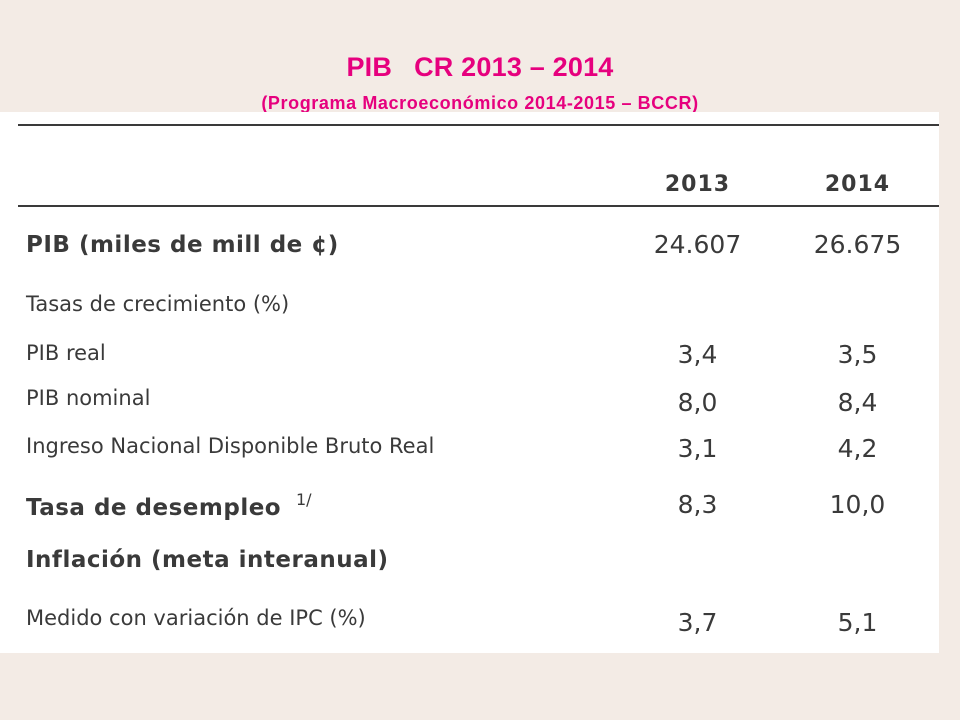 This screenshot has width=960, height=720. Describe the element at coordinates (857, 244) in the screenshot. I see `value-pib-2014: 26.675` at that location.